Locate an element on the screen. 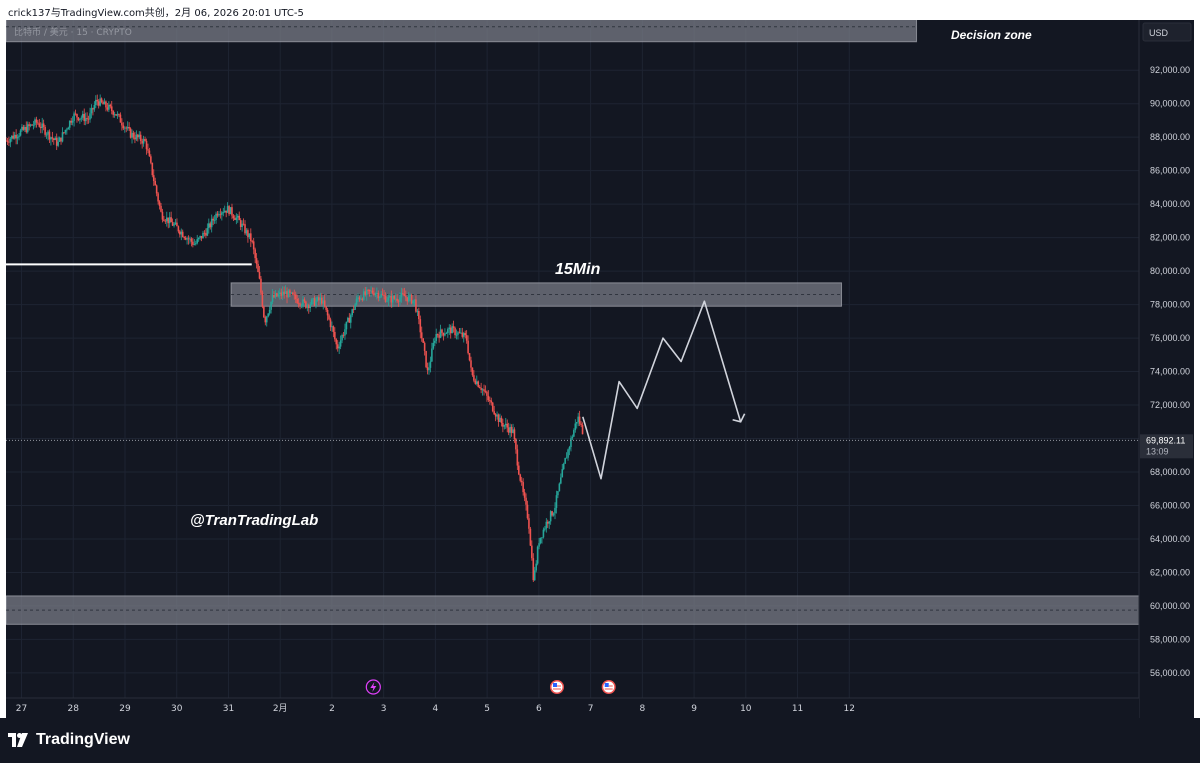 This screenshot has width=1200, height=763. time-axis is located at coordinates (572, 708).